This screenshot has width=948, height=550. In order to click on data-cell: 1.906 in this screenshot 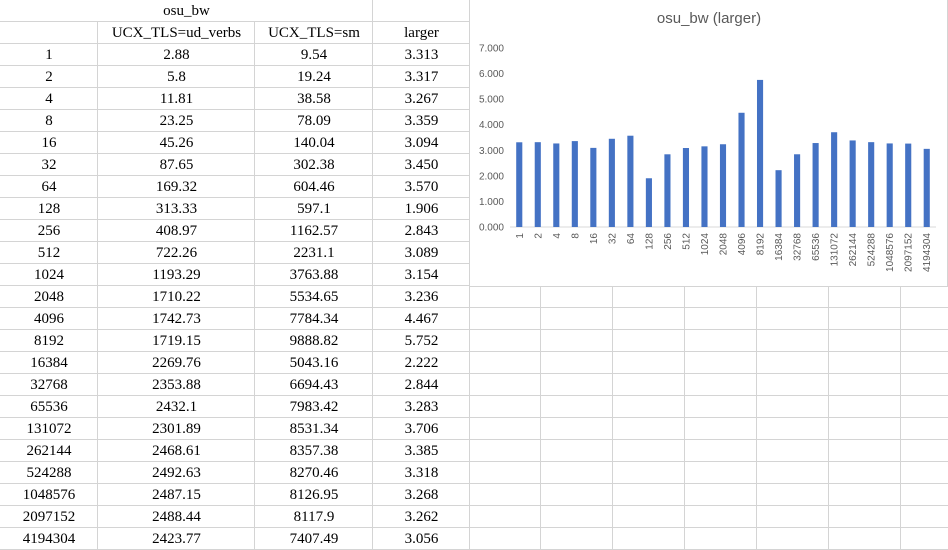, I will do `click(421, 209)`.